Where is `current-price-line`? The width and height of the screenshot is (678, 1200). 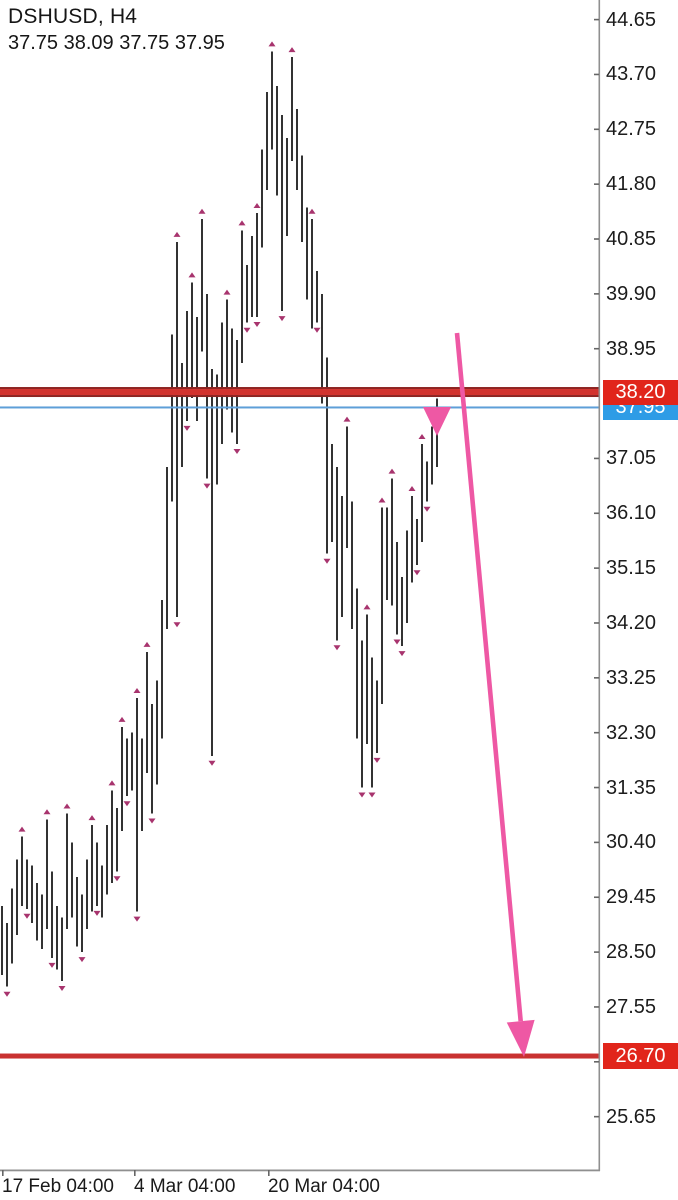
current-price-line is located at coordinates (299, 407).